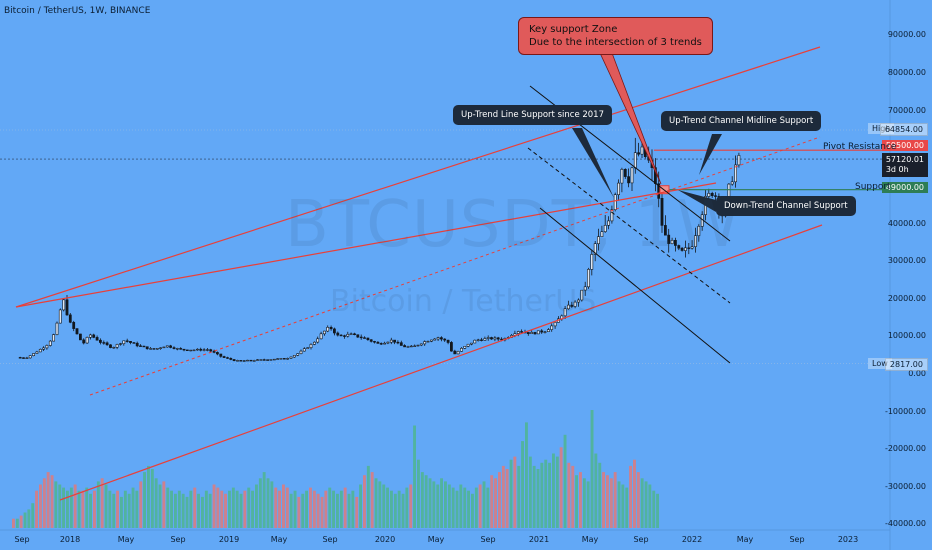 The width and height of the screenshot is (932, 550). I want to click on y-tick-label: 40000.00, so click(906, 223).